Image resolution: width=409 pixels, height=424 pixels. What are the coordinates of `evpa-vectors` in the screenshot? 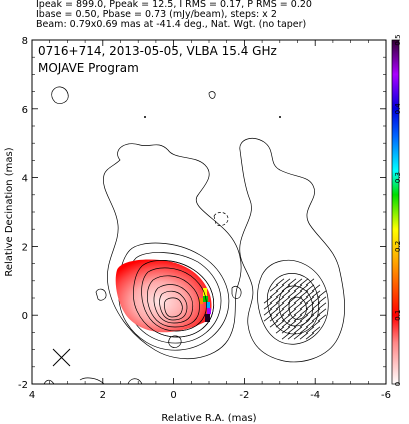 It's located at (295, 309).